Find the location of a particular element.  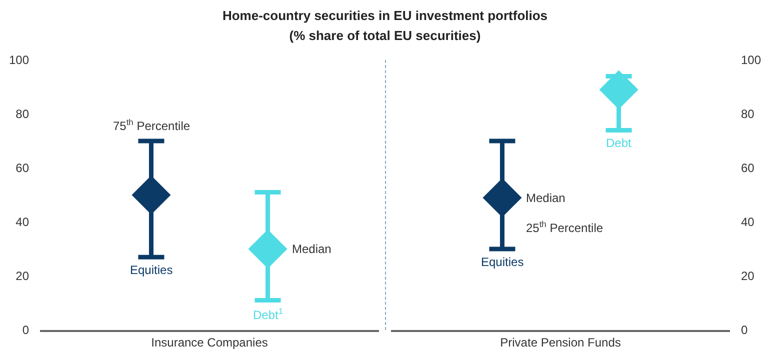

annotation: 25$^{th}$ Percentile is located at coordinates (565, 227).